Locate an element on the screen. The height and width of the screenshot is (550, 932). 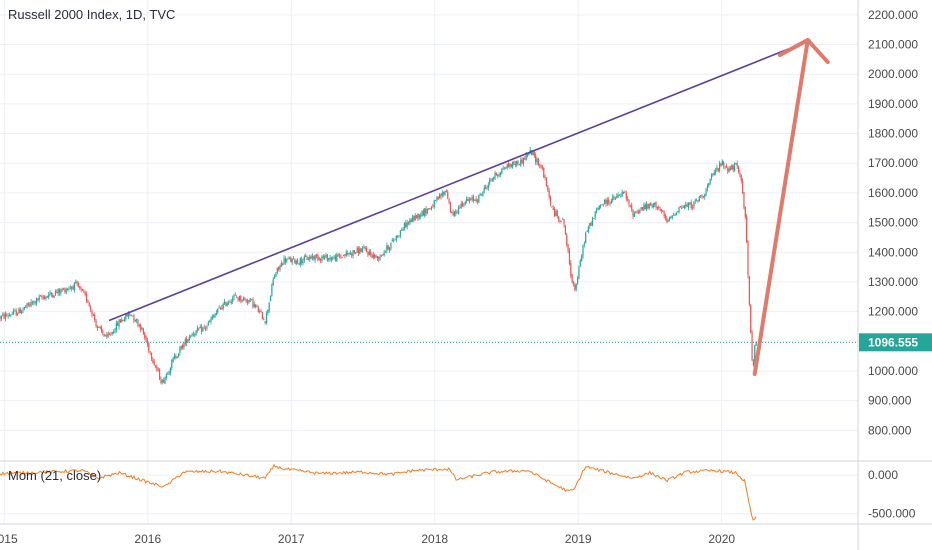
y-tick-label: 1500.000 is located at coordinates (893, 223).